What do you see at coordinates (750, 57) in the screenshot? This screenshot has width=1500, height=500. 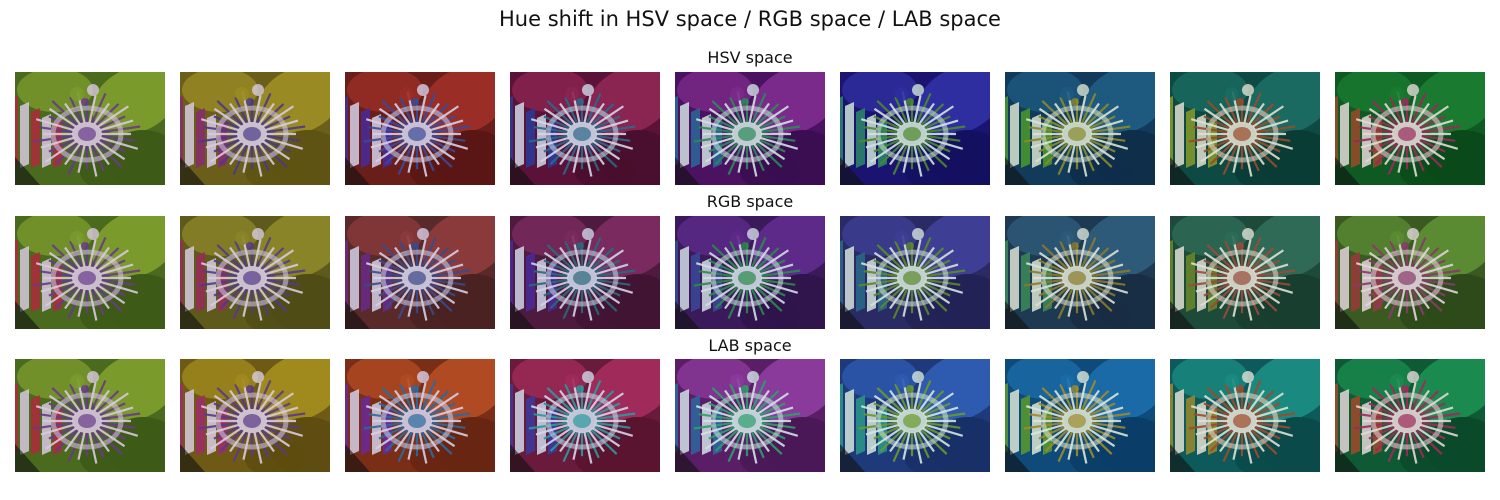 I see `row-title-hsv: HSV space` at bounding box center [750, 57].